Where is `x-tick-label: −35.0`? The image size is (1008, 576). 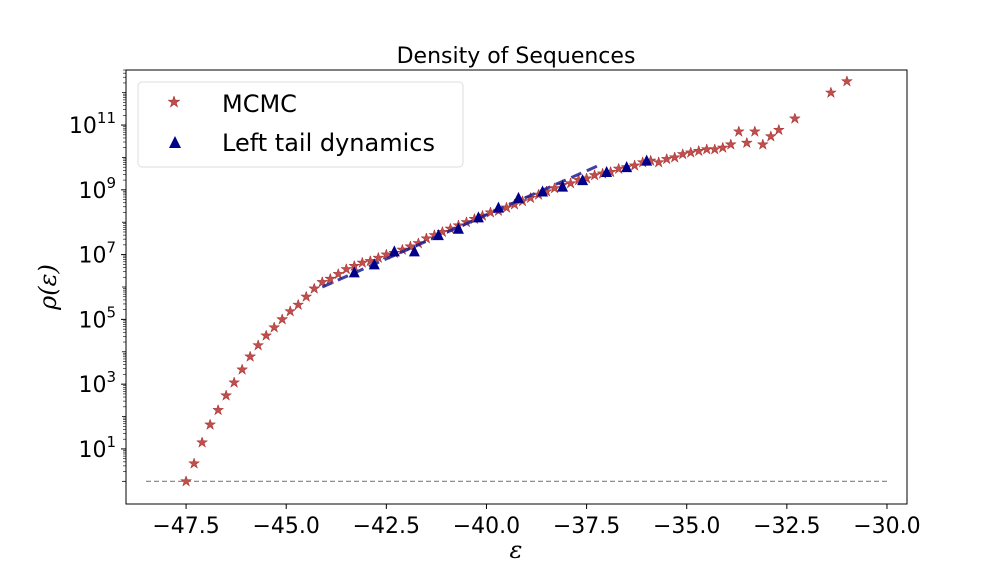 x-tick-label: −35.0 is located at coordinates (686, 526).